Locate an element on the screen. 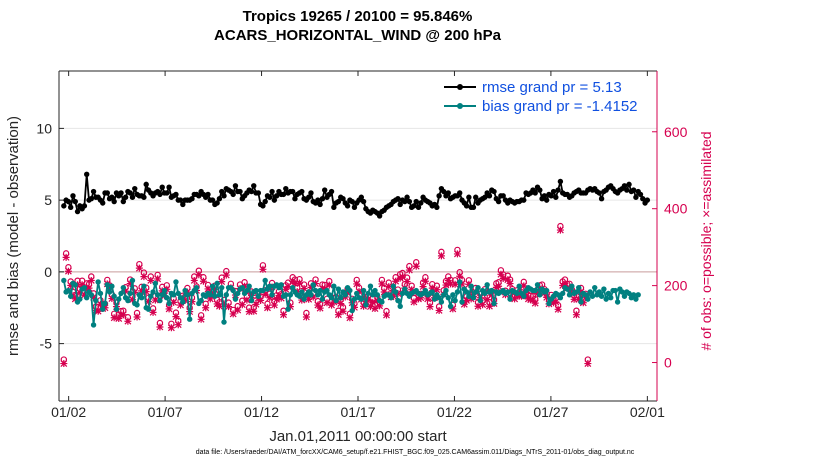 The image size is (830, 470). legend-bias-label: bias grand pr = -1.4152 is located at coordinates (560, 106).